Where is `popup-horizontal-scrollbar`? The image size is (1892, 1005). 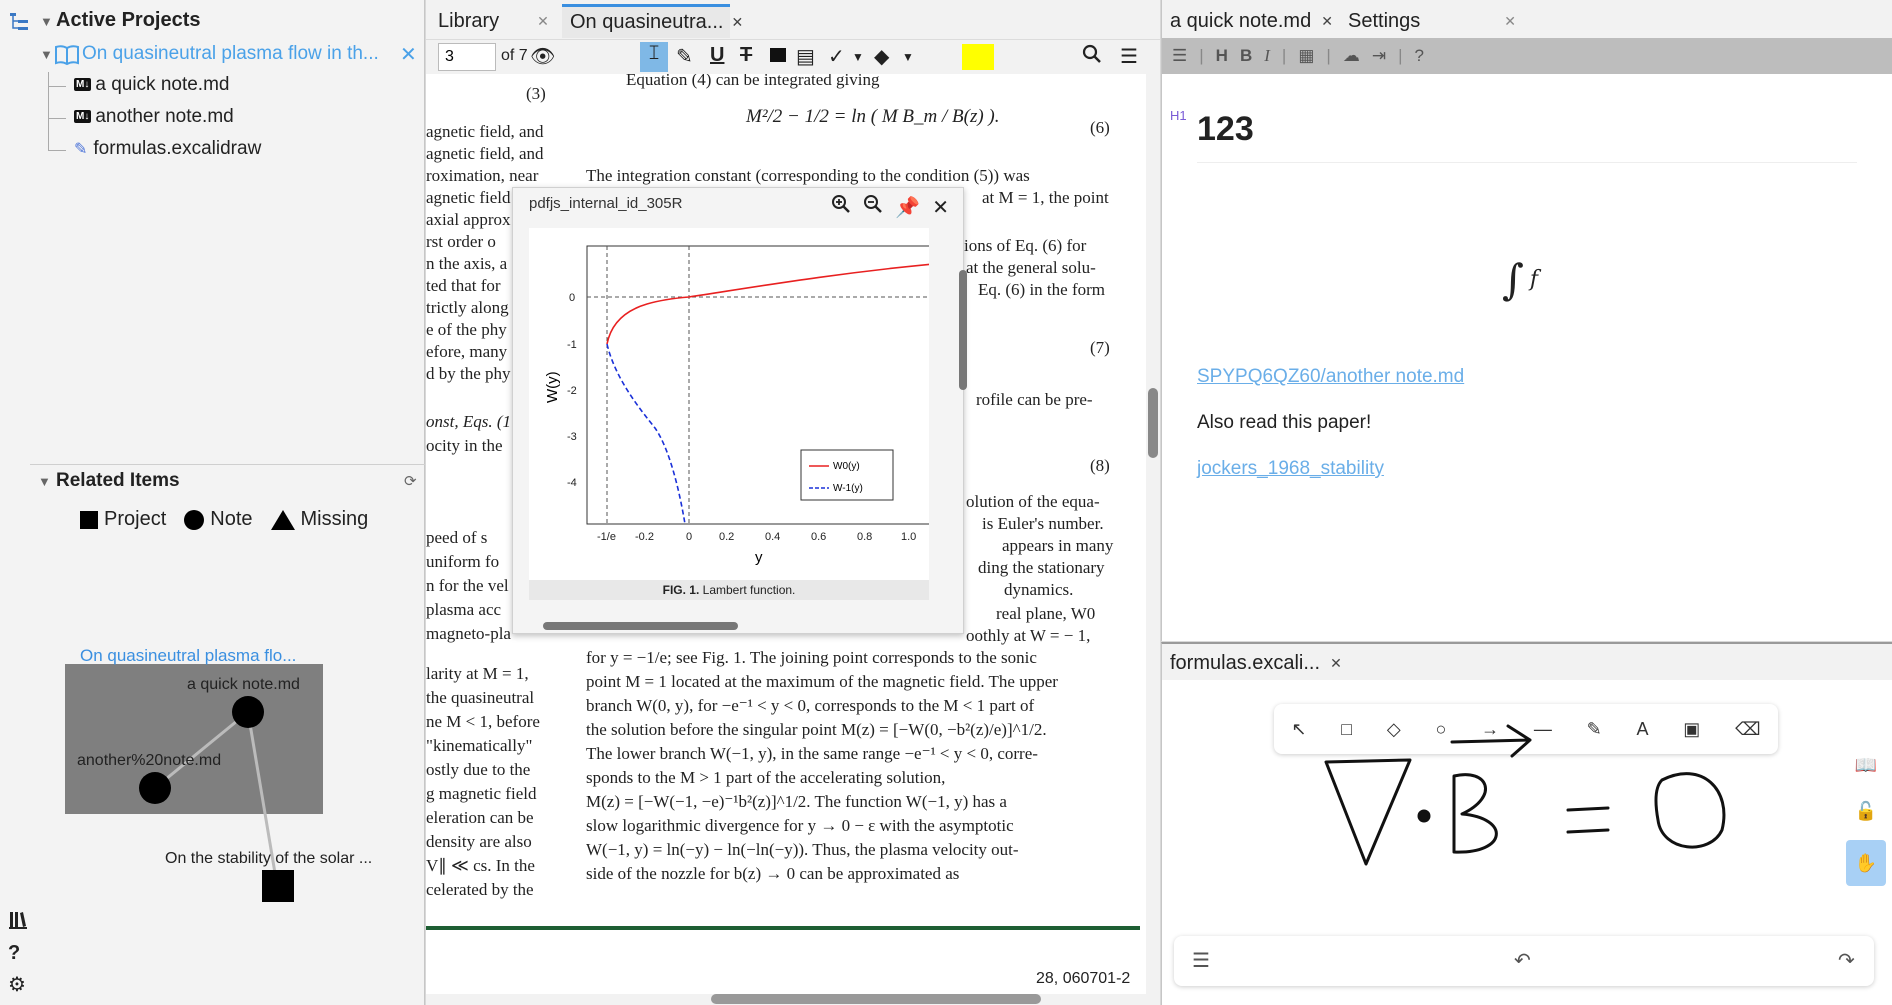 popup-horizontal-scrollbar is located at coordinates (640, 626).